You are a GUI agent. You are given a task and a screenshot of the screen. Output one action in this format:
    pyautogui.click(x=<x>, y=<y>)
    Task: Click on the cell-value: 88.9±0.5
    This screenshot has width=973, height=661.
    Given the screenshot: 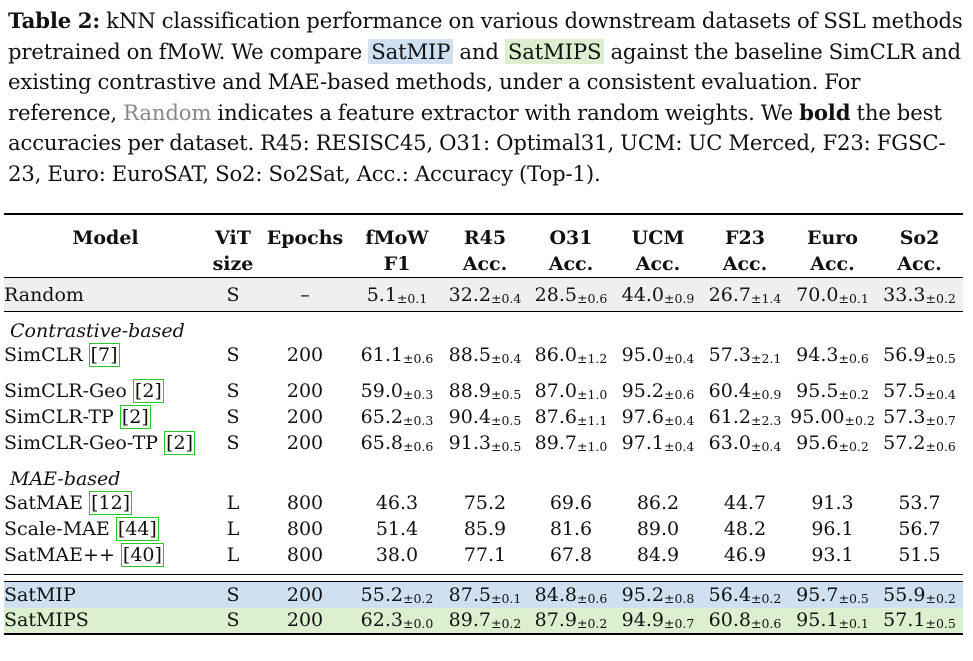 What is the action you would take?
    pyautogui.click(x=485, y=391)
    